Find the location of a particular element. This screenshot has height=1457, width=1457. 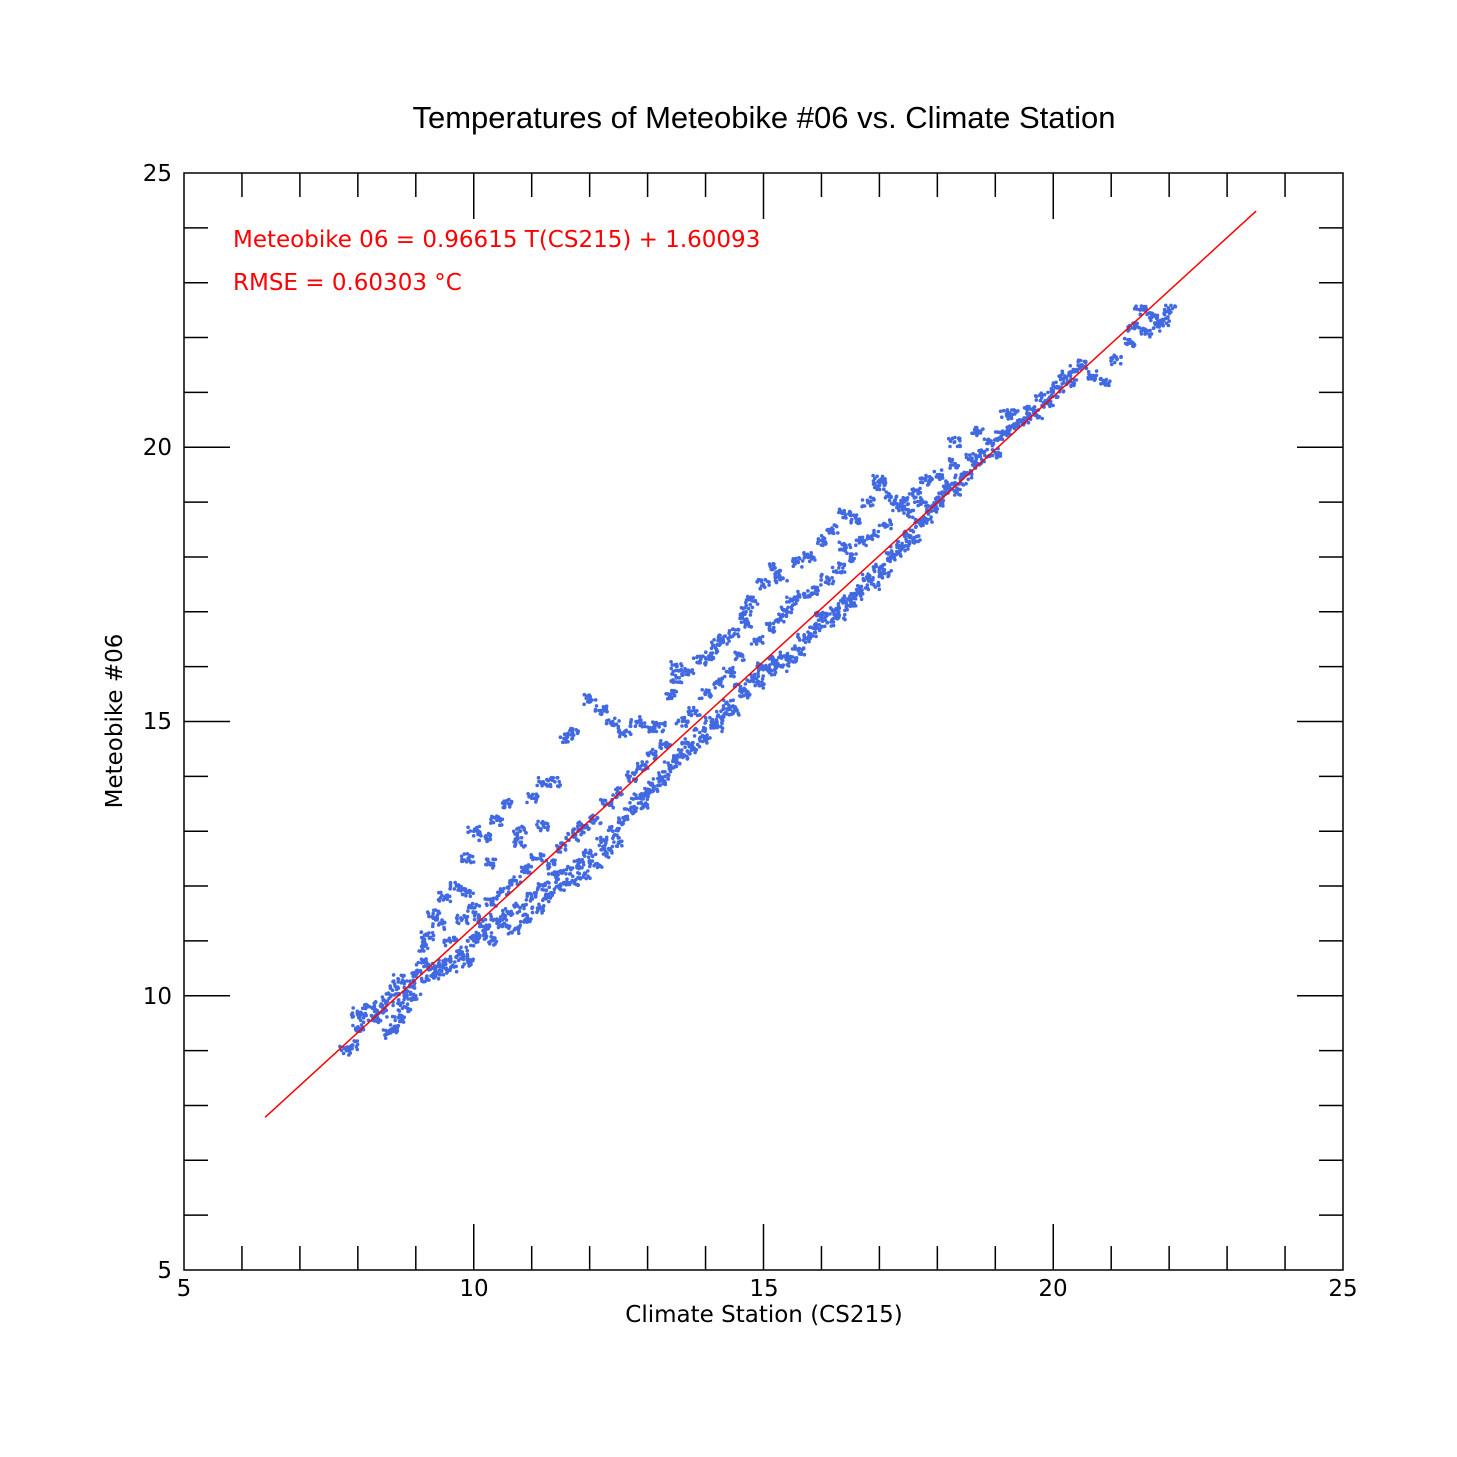

rmse-label: RMSE = 0.60303 °C is located at coordinates (347, 283).